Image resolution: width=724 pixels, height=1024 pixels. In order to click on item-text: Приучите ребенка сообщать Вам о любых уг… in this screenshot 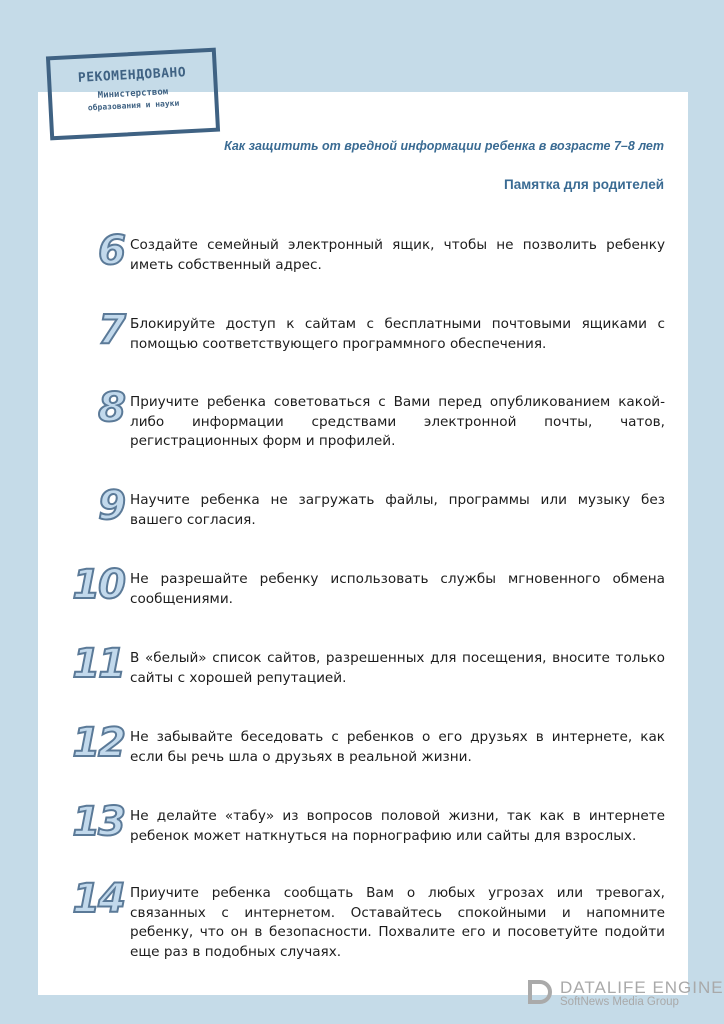, I will do `click(397, 922)`.